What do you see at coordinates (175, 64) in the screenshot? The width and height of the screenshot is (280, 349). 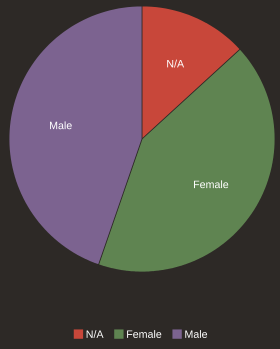 I see `slice-label: N/A` at bounding box center [175, 64].